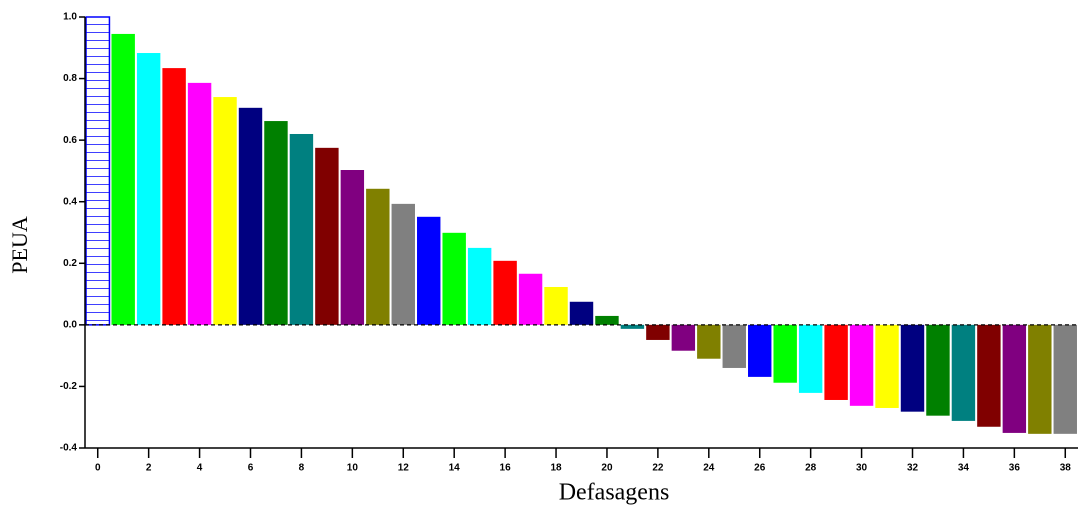  What do you see at coordinates (70, 263) in the screenshot?
I see `y-tick-label: 0.2` at bounding box center [70, 263].